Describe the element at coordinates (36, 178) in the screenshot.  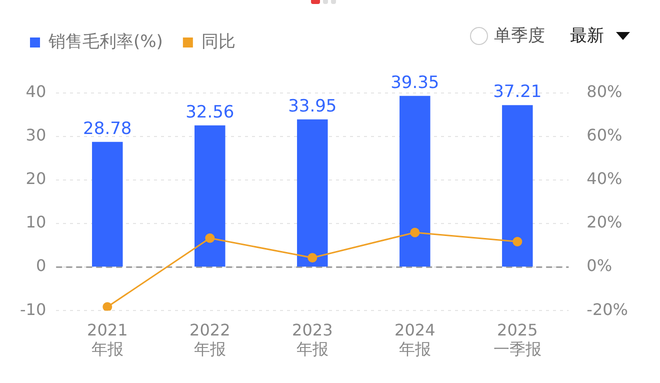
I see `y-tick-label: 20` at that location.